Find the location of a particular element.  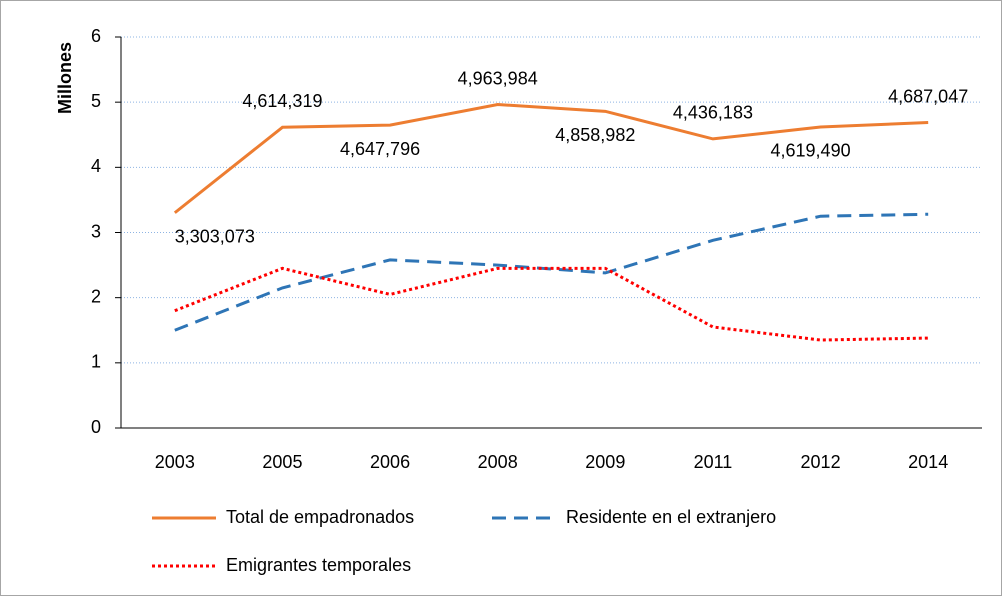

x-tick-label: 2008 is located at coordinates (498, 462).